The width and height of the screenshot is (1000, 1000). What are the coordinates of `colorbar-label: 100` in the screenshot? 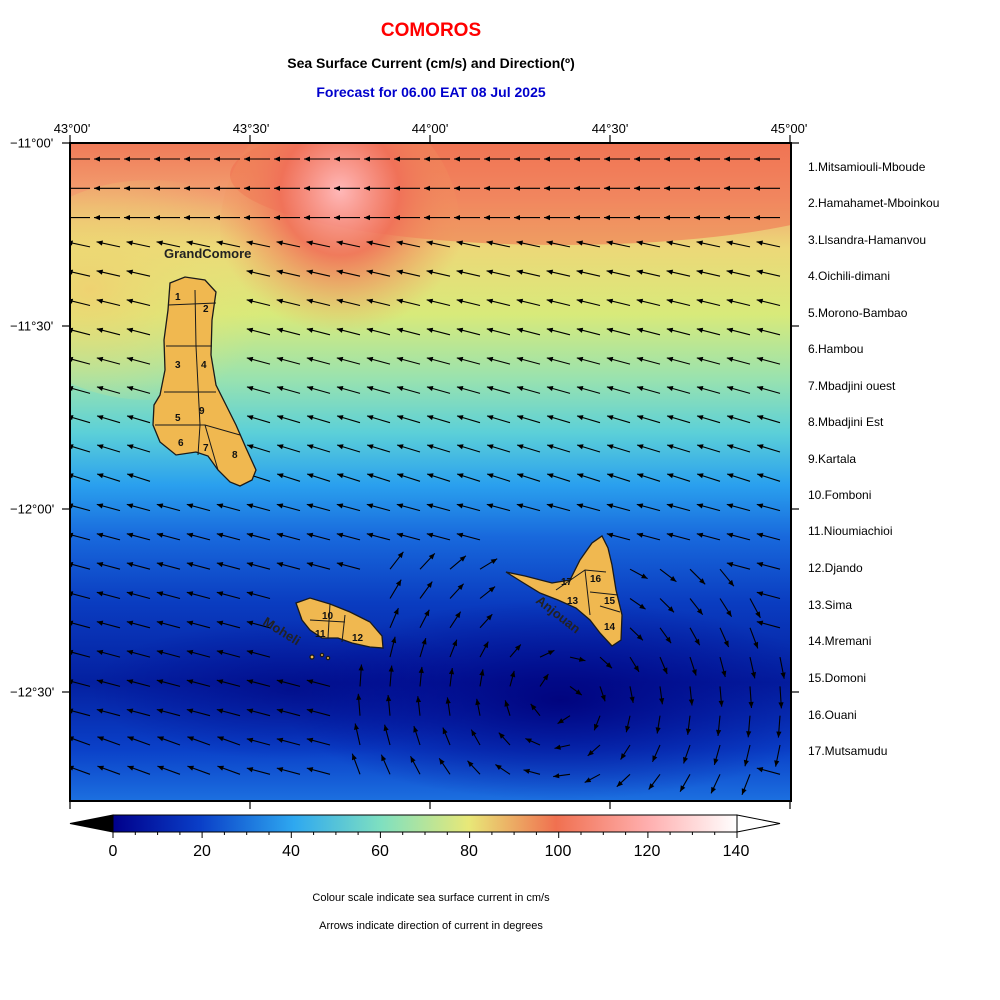 It's located at (558, 851).